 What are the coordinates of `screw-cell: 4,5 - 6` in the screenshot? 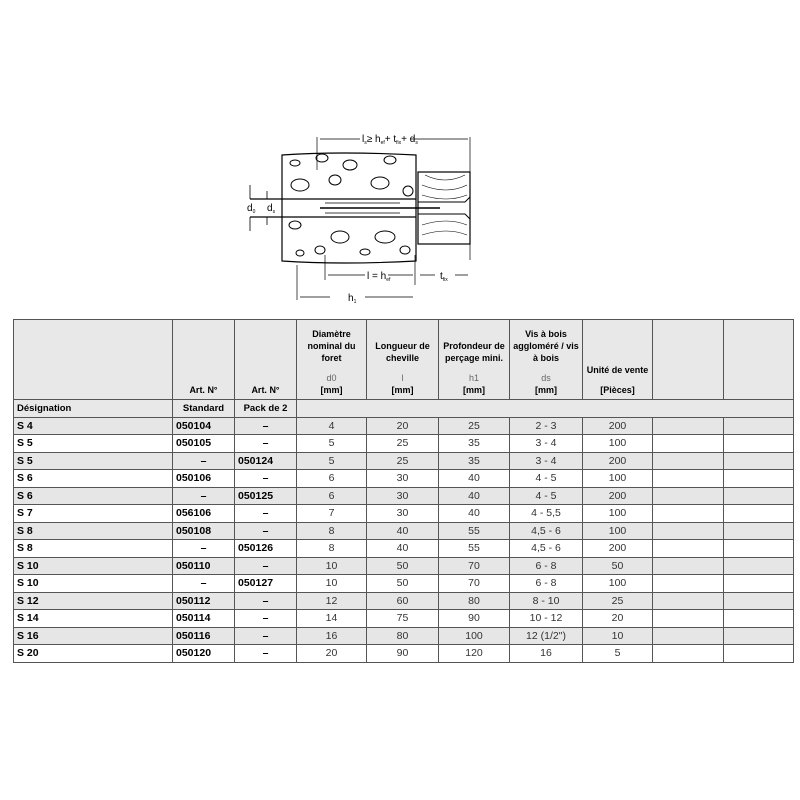 It's located at (546, 548).